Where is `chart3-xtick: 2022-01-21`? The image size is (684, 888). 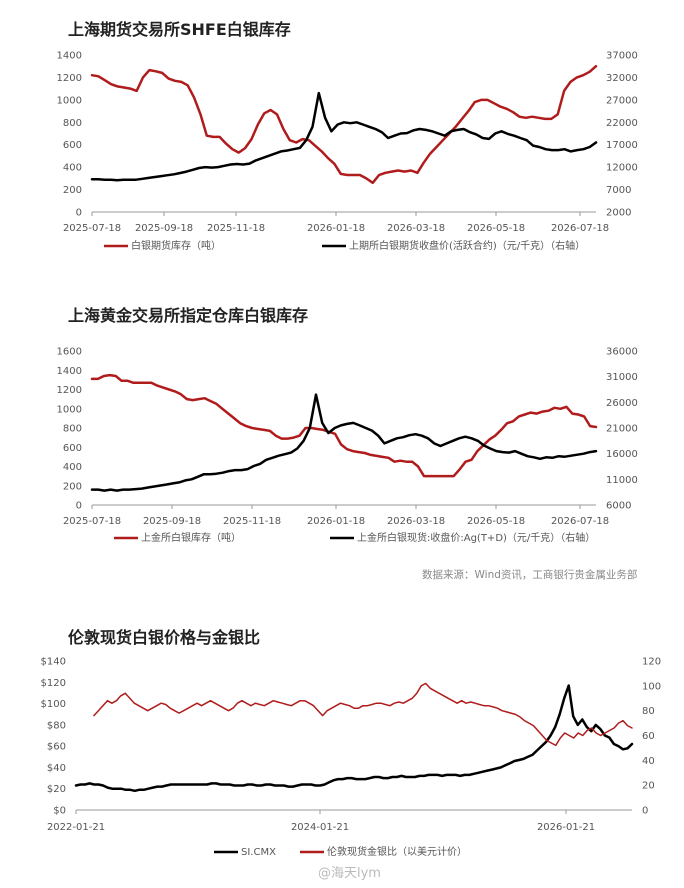 chart3-xtick: 2022-01-21 is located at coordinates (76, 827).